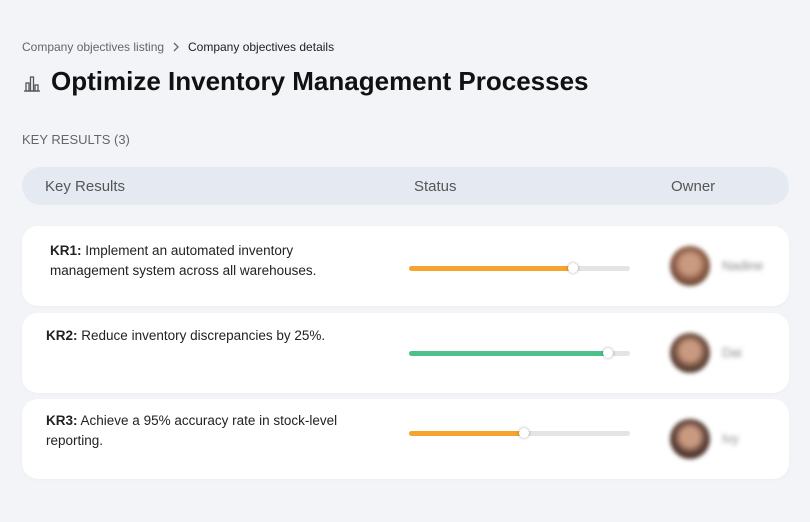 The height and width of the screenshot is (522, 810). Describe the element at coordinates (693, 186) in the screenshot. I see `column-header: Owner` at that location.